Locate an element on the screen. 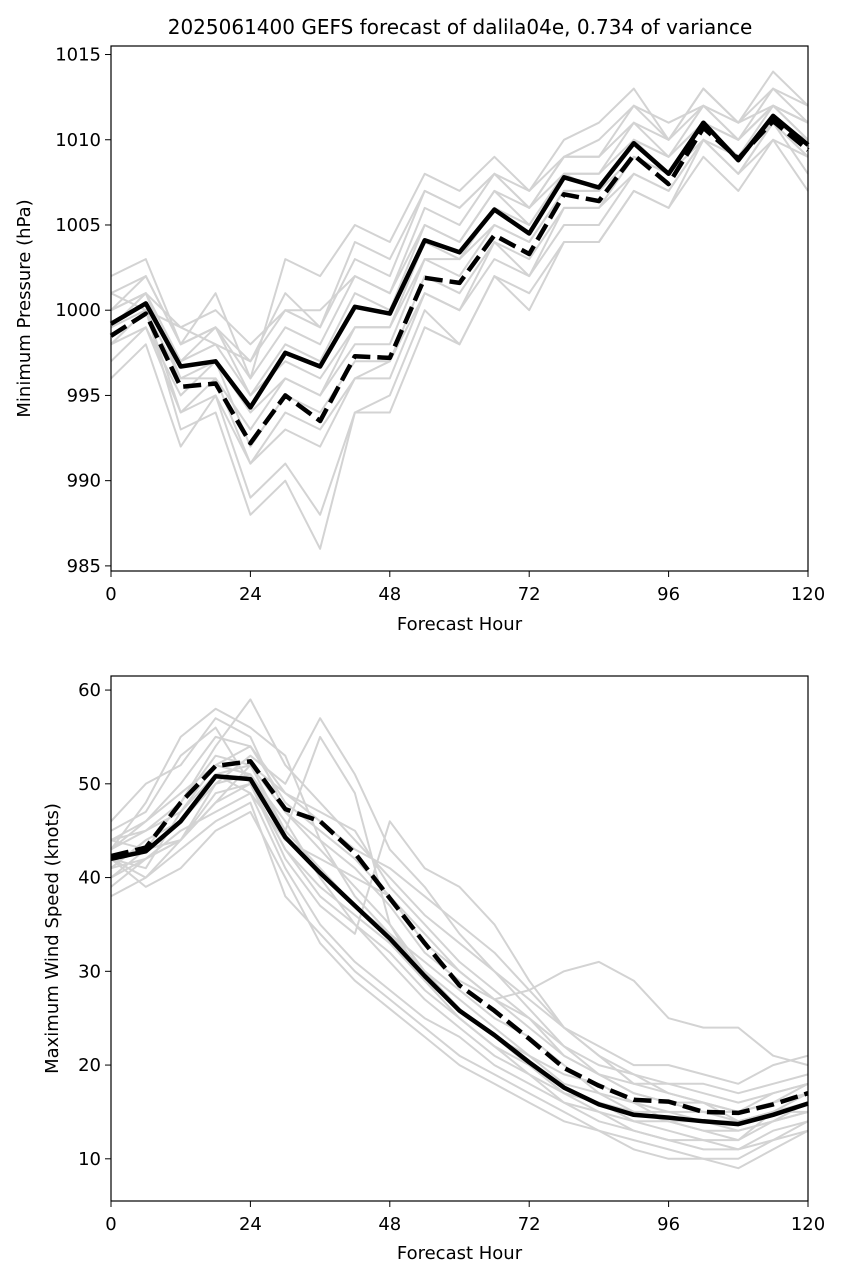  pressure-x-tick-label: 72 is located at coordinates (529, 594).